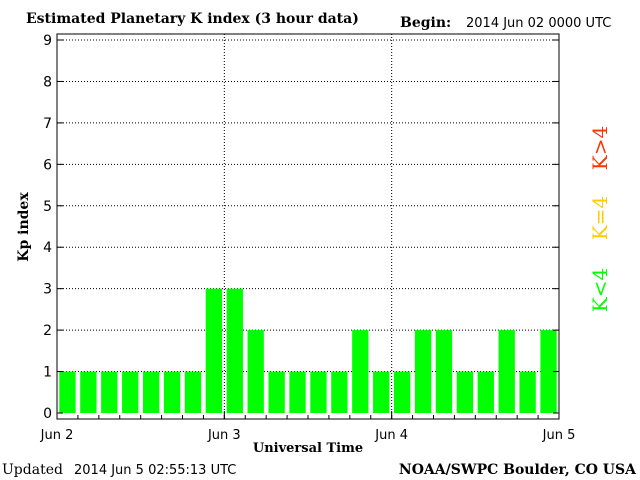 The height and width of the screenshot is (480, 640). I want to click on y-tick-label: 8, so click(47, 82).